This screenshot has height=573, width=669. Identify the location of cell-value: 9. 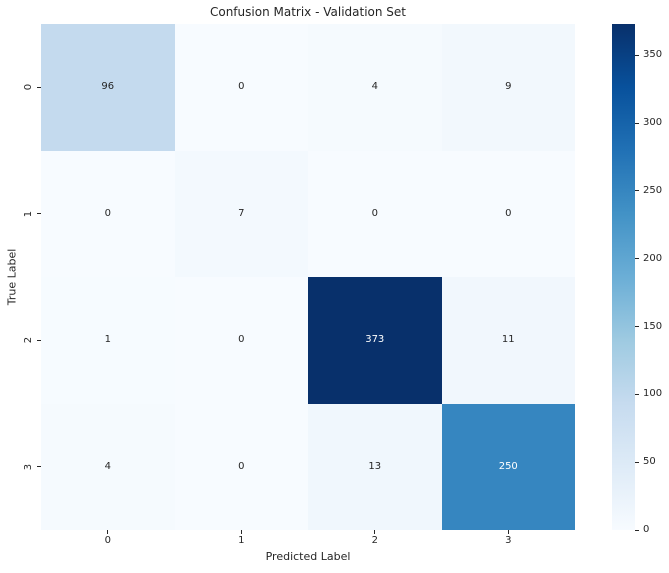
(508, 87).